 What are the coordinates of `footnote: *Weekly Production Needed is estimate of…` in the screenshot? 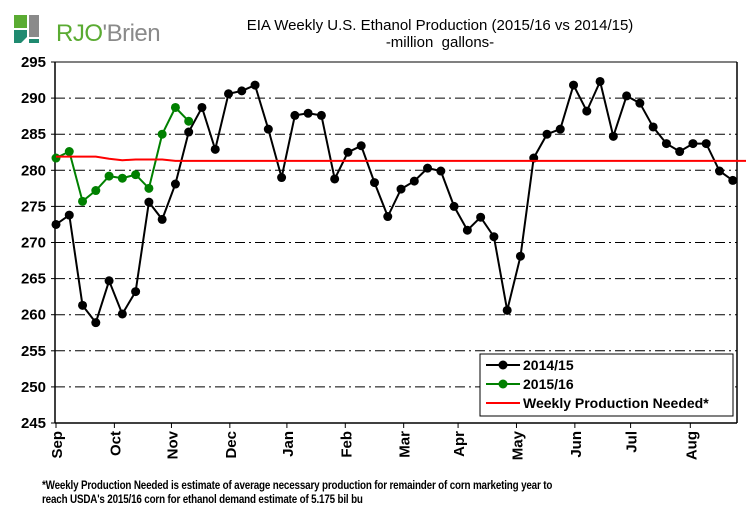 It's located at (390, 492).